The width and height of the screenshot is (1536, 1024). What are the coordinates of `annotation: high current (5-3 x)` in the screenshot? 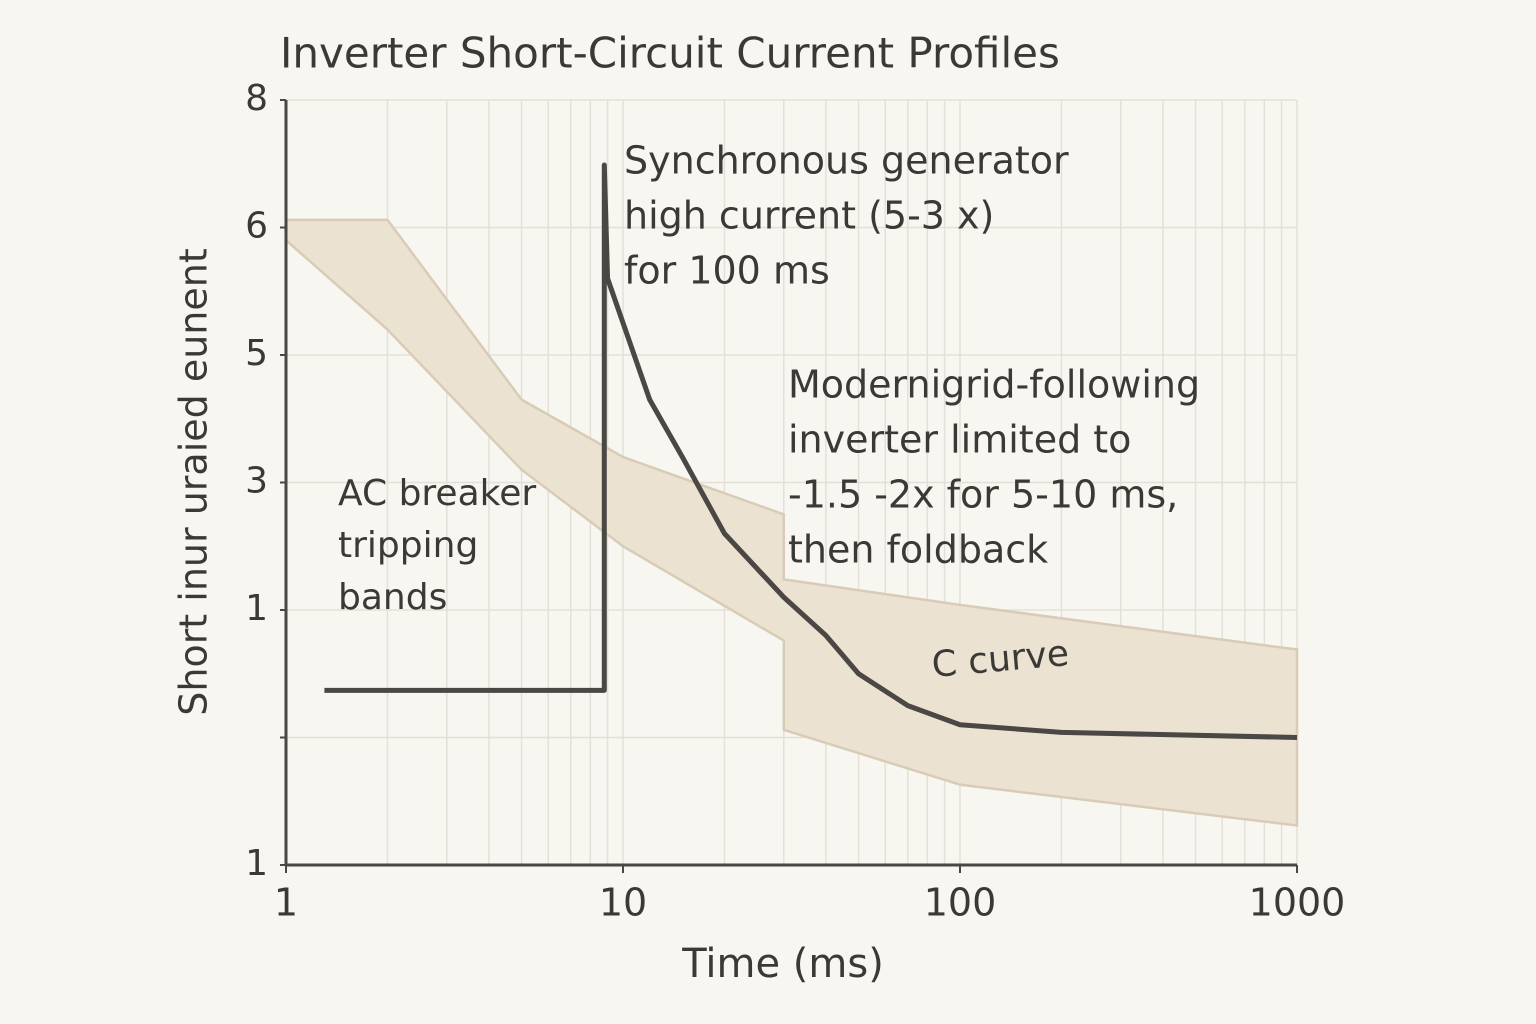 It's located at (809, 216).